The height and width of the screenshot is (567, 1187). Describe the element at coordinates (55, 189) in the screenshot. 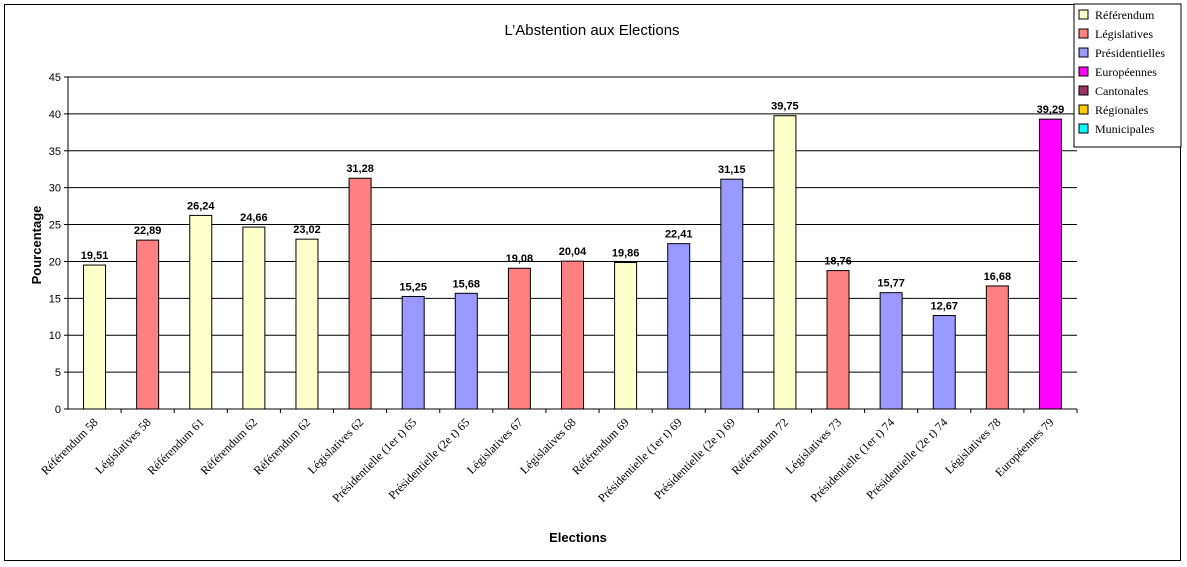

I see `y-tick-label: 30` at that location.